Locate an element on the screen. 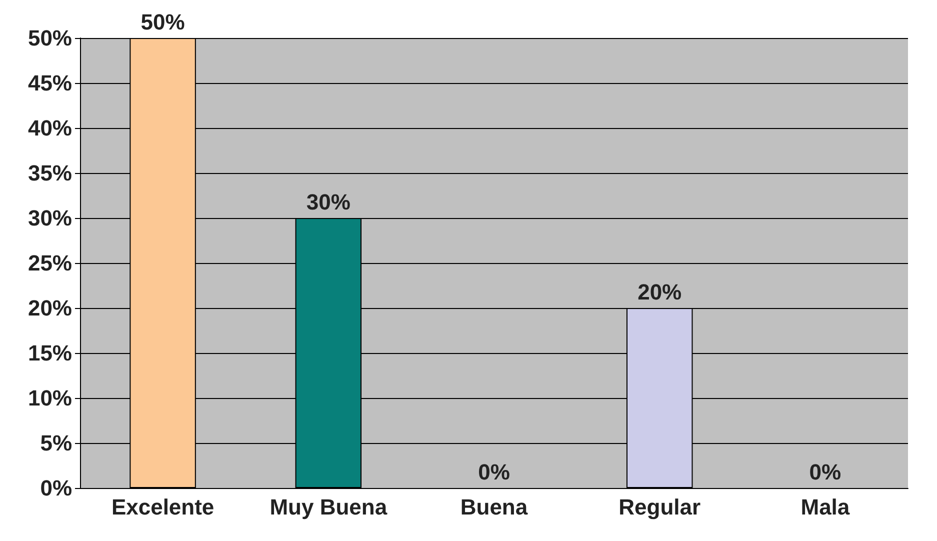  y-tick-label: 30% is located at coordinates (50, 218).